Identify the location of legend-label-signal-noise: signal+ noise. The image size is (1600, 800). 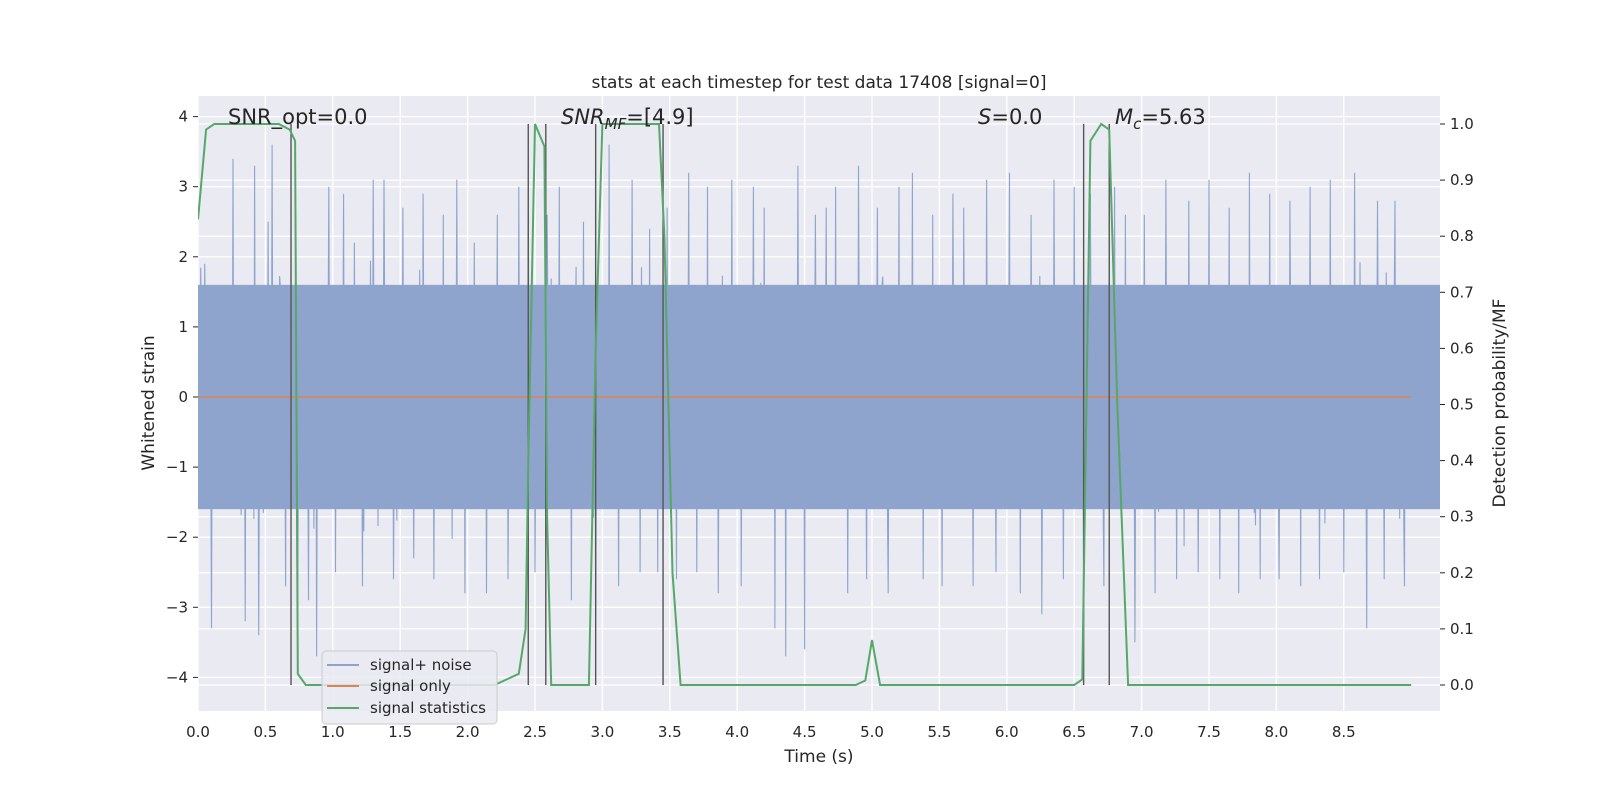
(421, 665).